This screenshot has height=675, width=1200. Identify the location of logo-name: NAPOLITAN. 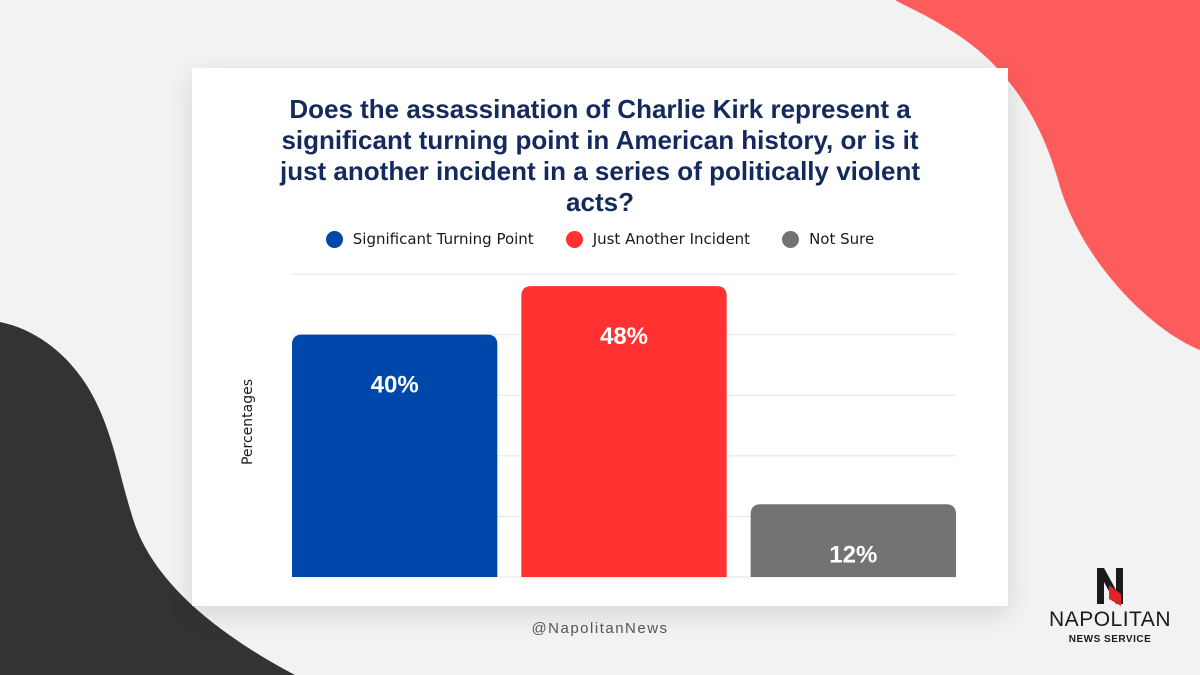
(1110, 619).